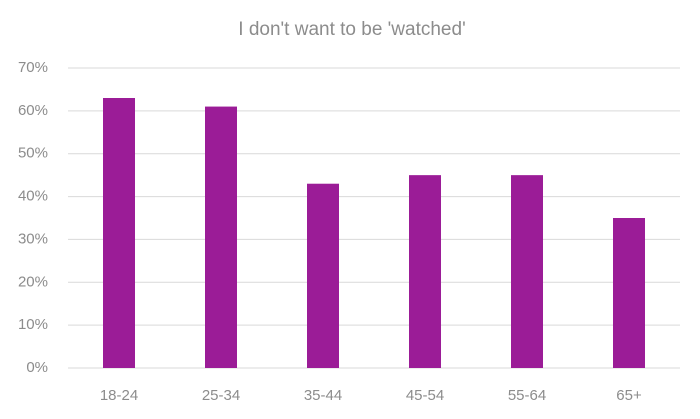 This screenshot has height=419, width=700. What do you see at coordinates (33, 196) in the screenshot?
I see `y-tick-label: 40%` at bounding box center [33, 196].